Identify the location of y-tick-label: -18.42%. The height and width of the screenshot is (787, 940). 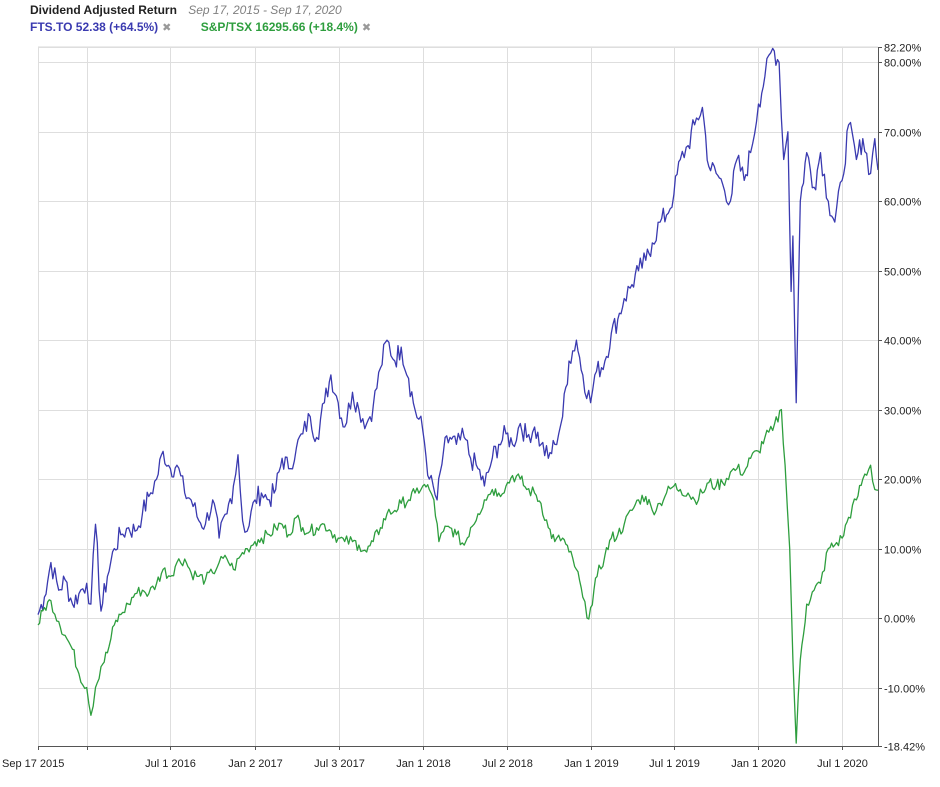
(904, 748).